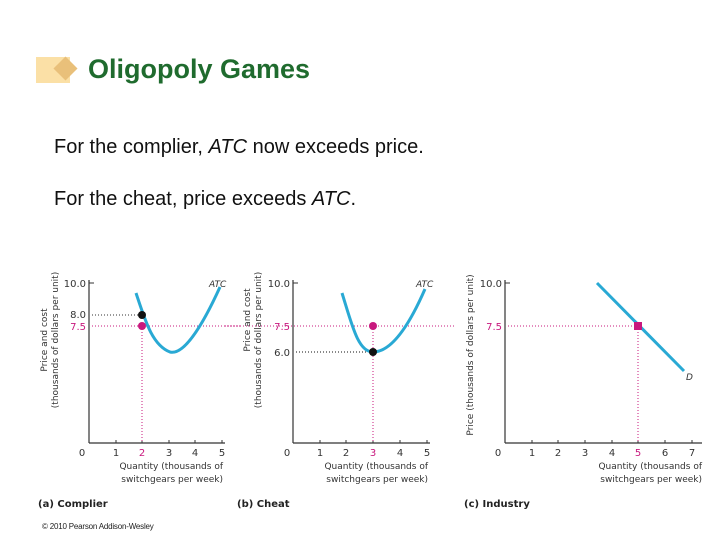 The image size is (720, 540). Describe the element at coordinates (353, 199) in the screenshot. I see `line2-post: .` at that location.